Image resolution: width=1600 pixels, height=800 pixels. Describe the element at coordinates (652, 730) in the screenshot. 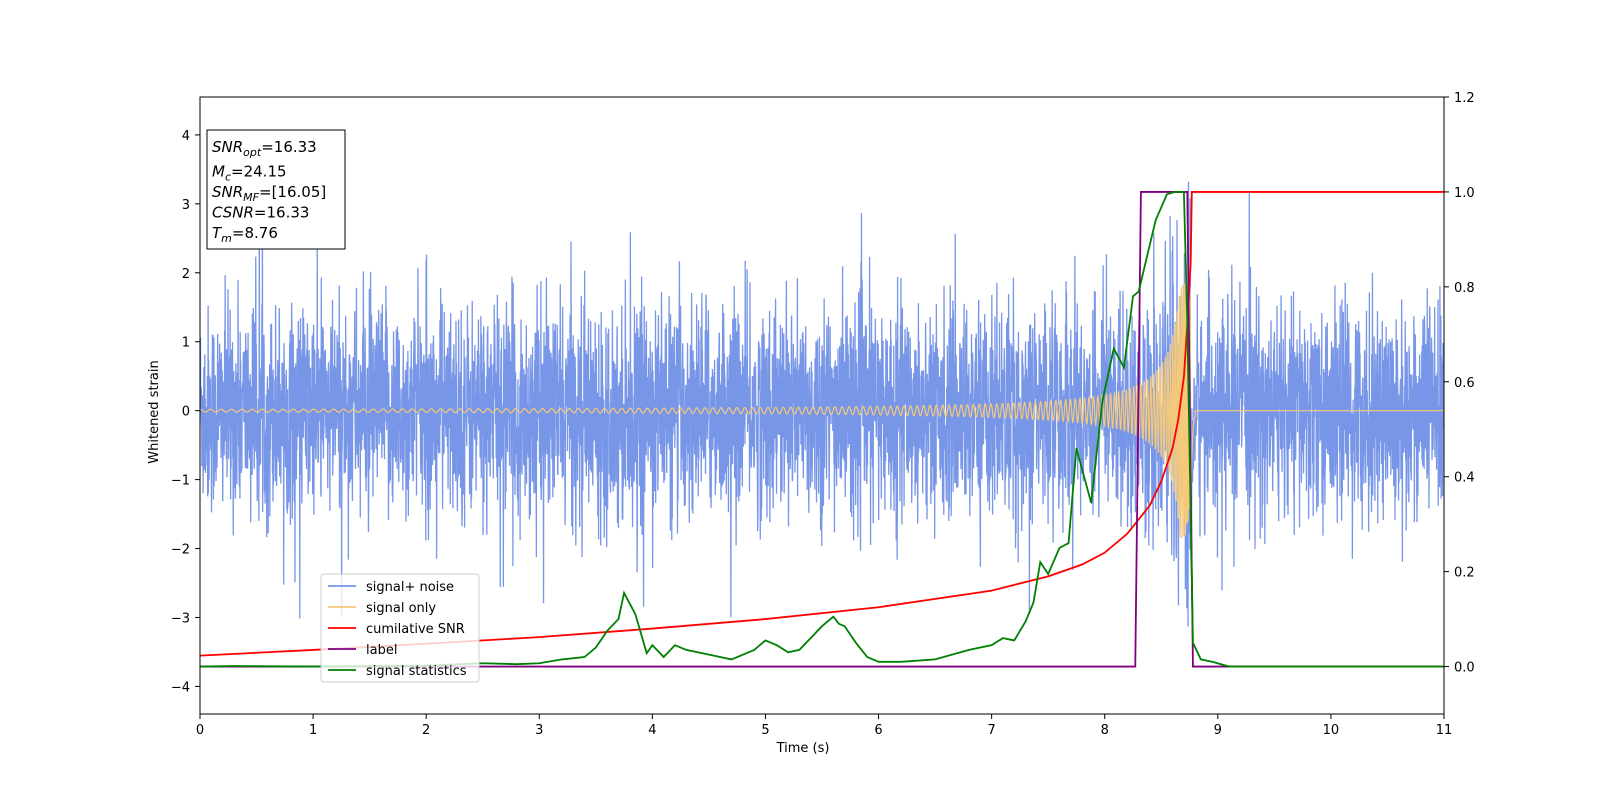

I see `x-tick-label: 4` at that location.